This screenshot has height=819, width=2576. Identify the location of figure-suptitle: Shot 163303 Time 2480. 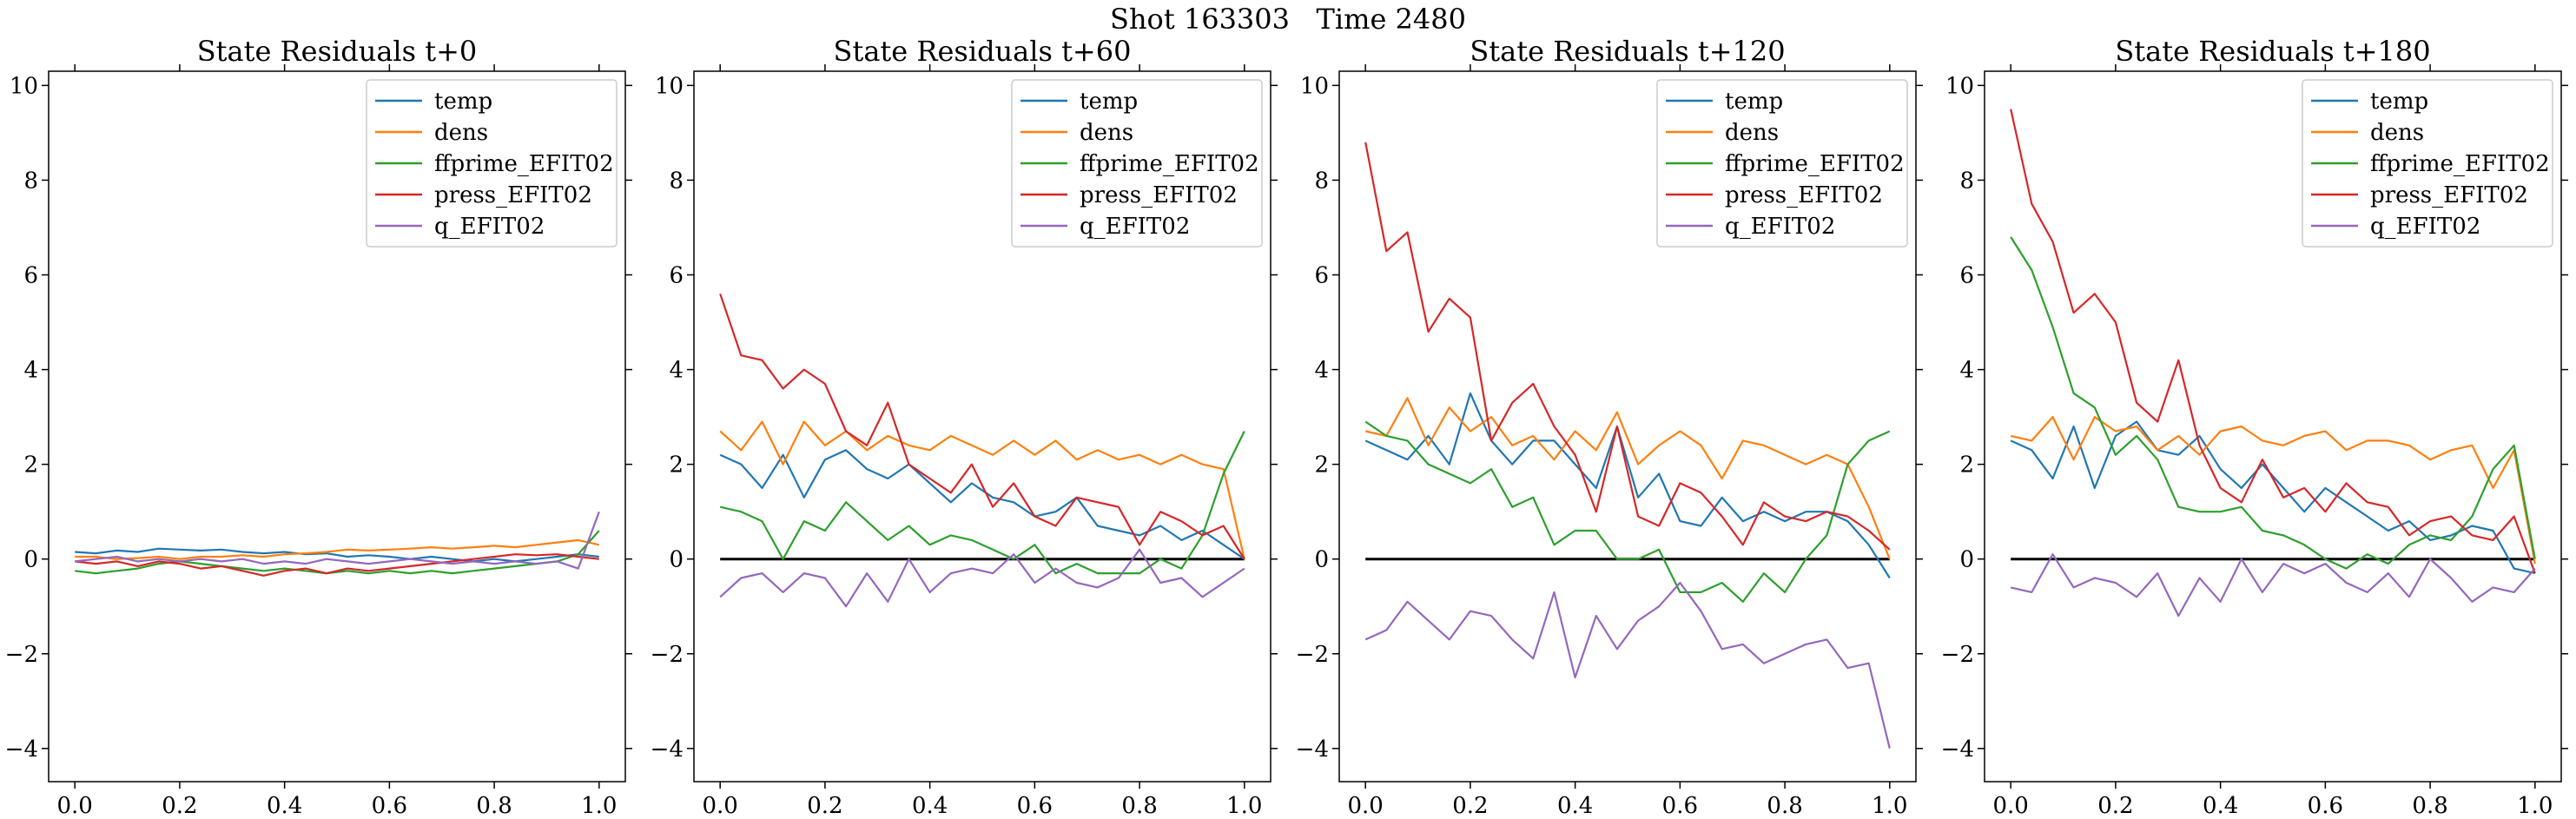
(1288, 19).